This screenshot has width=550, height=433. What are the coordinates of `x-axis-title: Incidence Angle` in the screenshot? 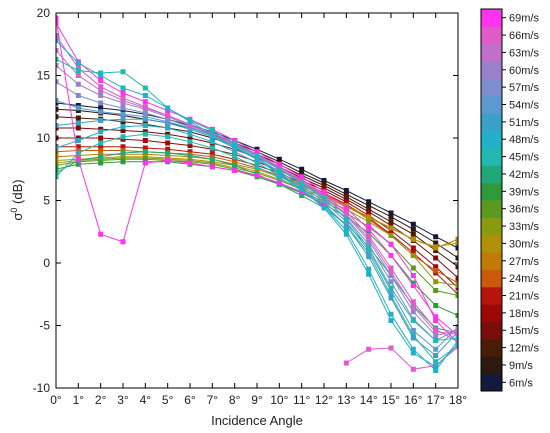 It's located at (257, 420).